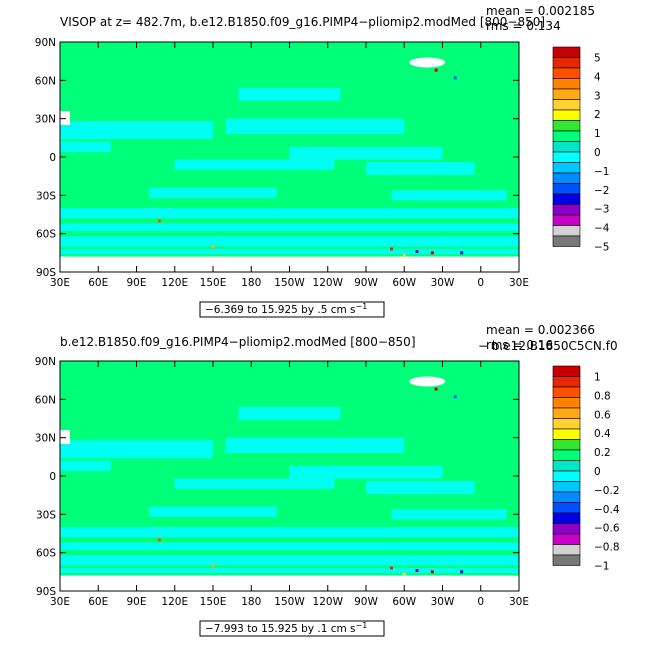  Describe the element at coordinates (52, 158) in the screenshot. I see `y-tick-label: 0` at that location.